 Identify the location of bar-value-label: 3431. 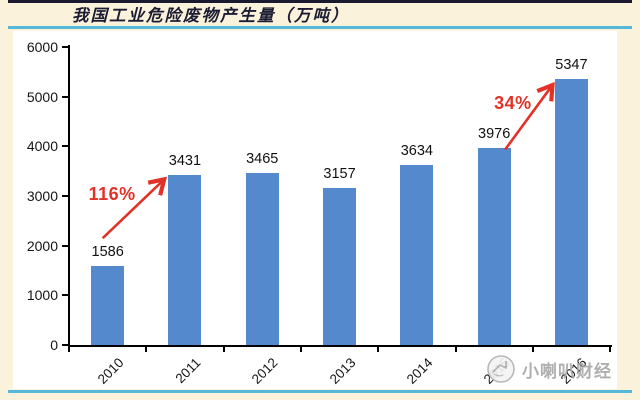
(185, 160).